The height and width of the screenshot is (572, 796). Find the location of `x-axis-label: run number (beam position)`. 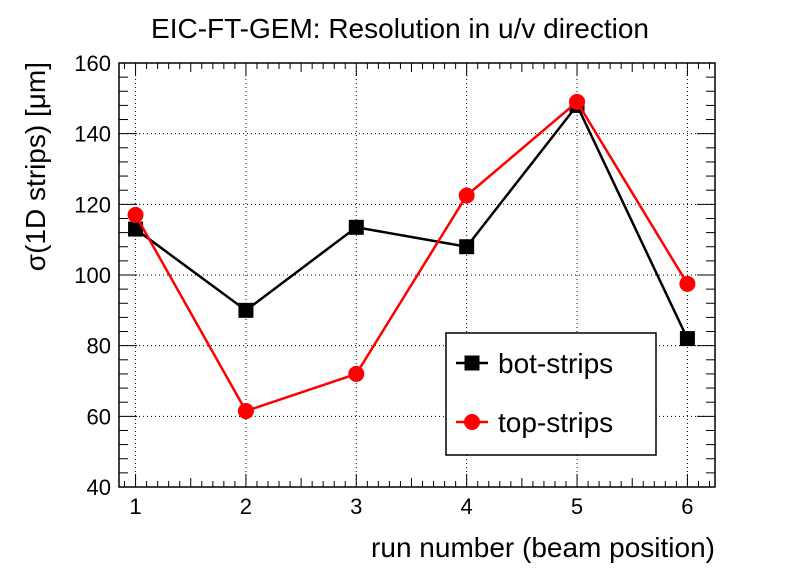

x-axis-label: run number (beam position) is located at coordinates (543, 547).